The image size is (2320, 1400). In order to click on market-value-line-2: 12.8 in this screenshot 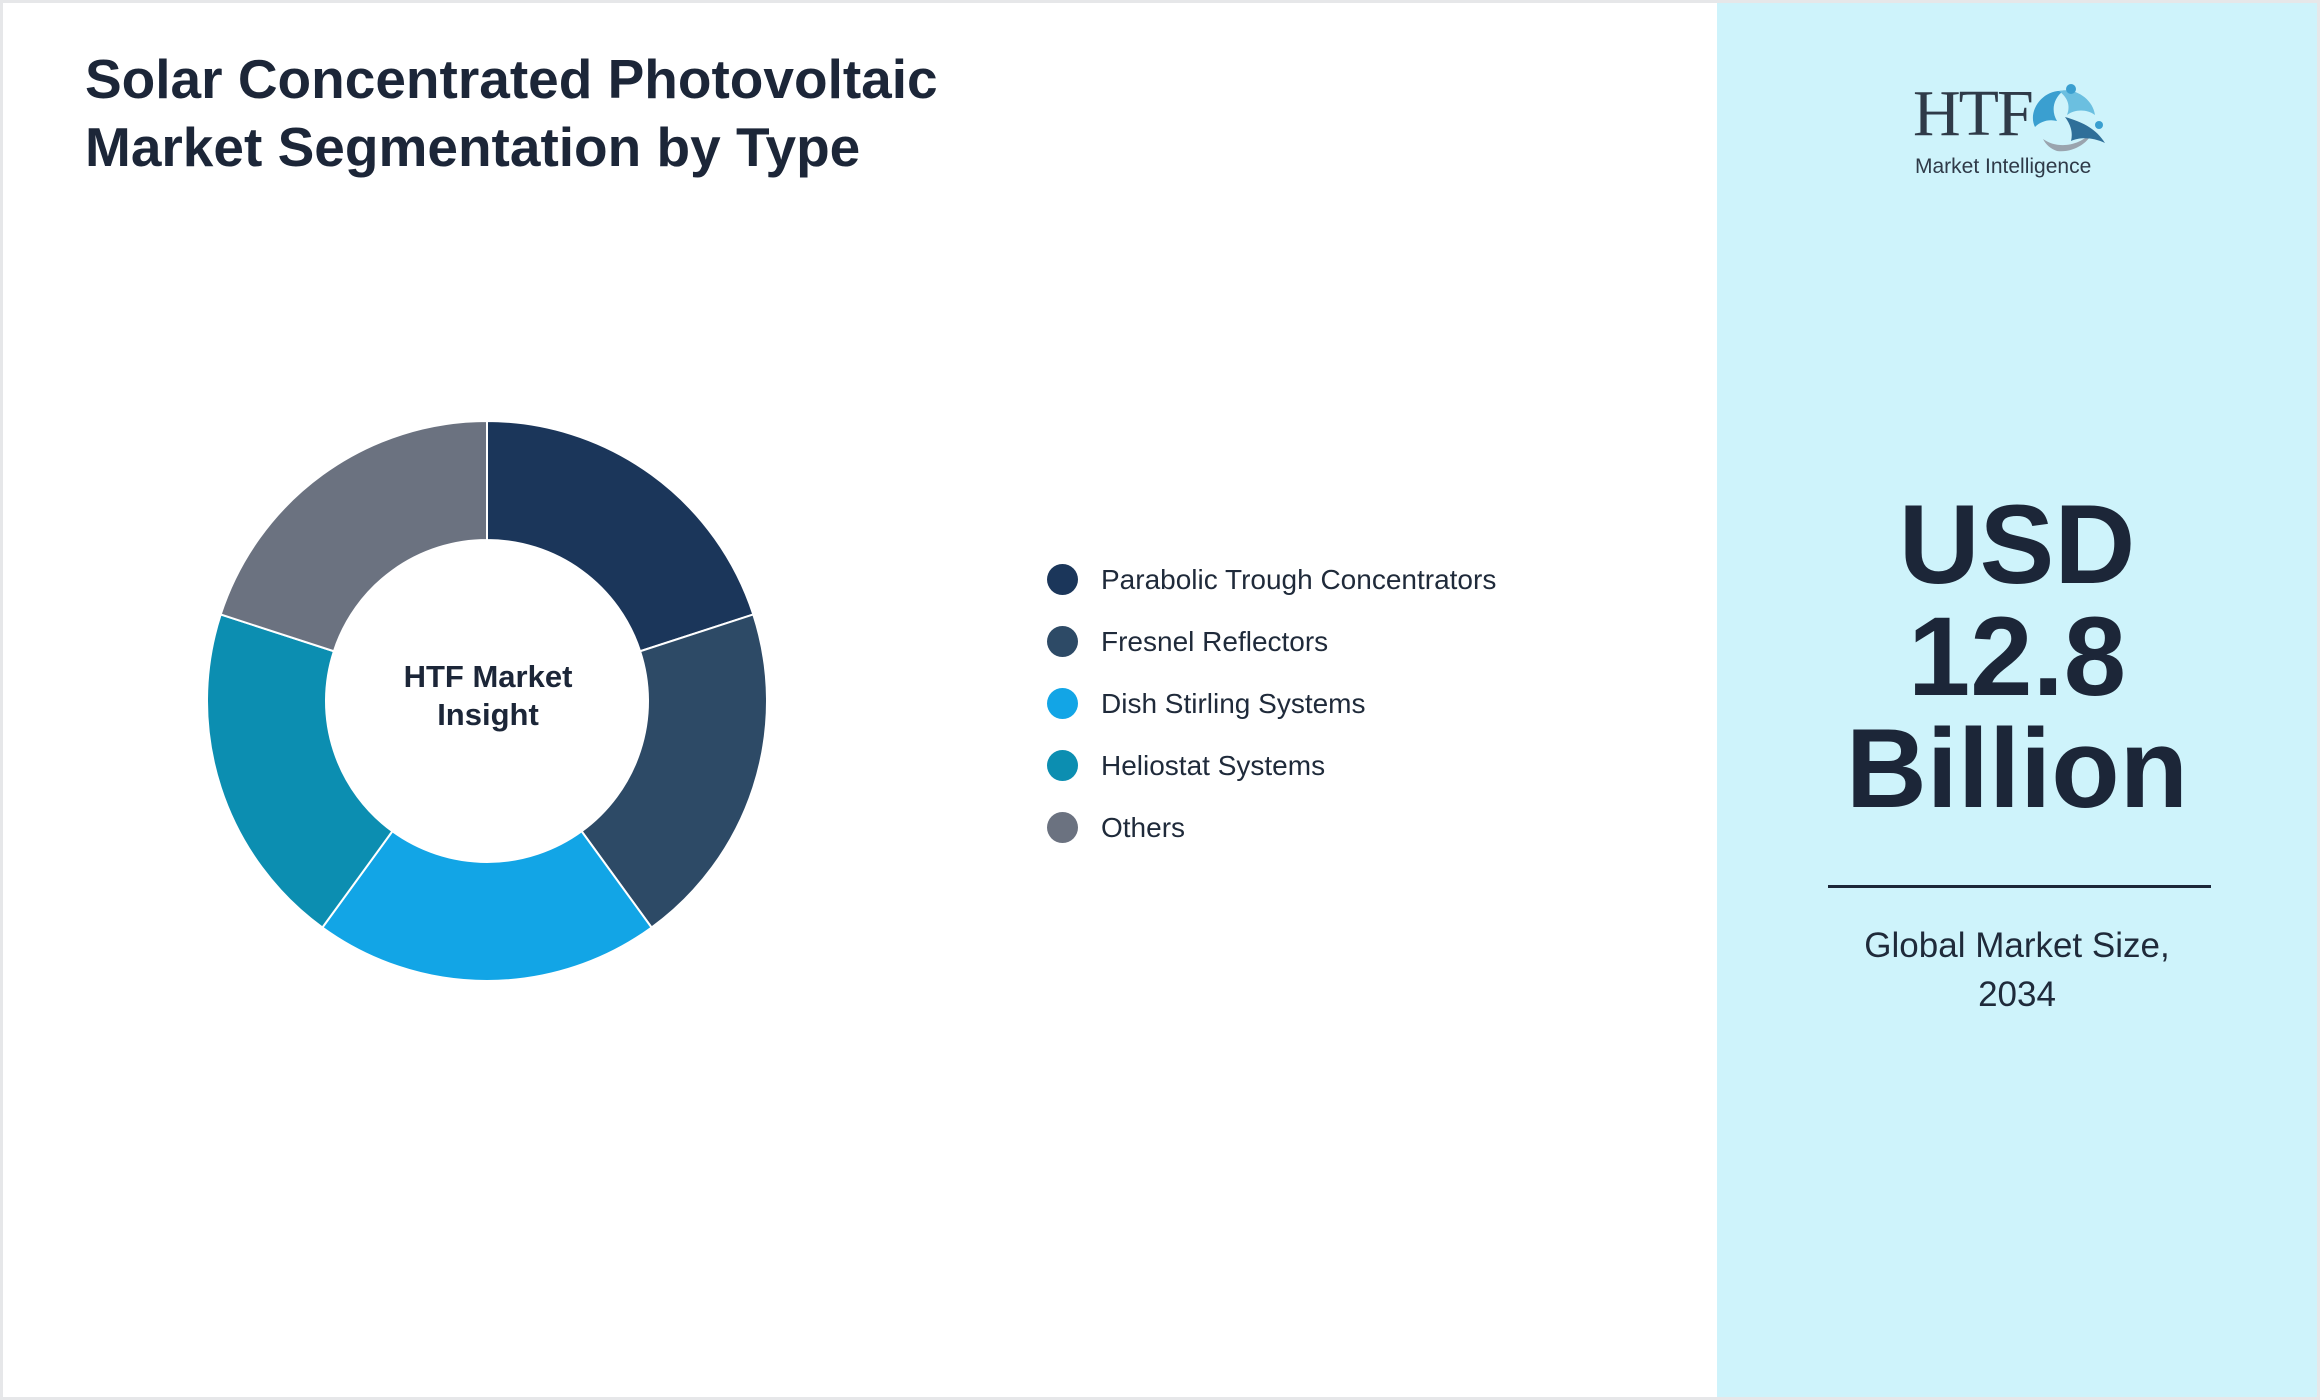, I will do `click(2017, 656)`.